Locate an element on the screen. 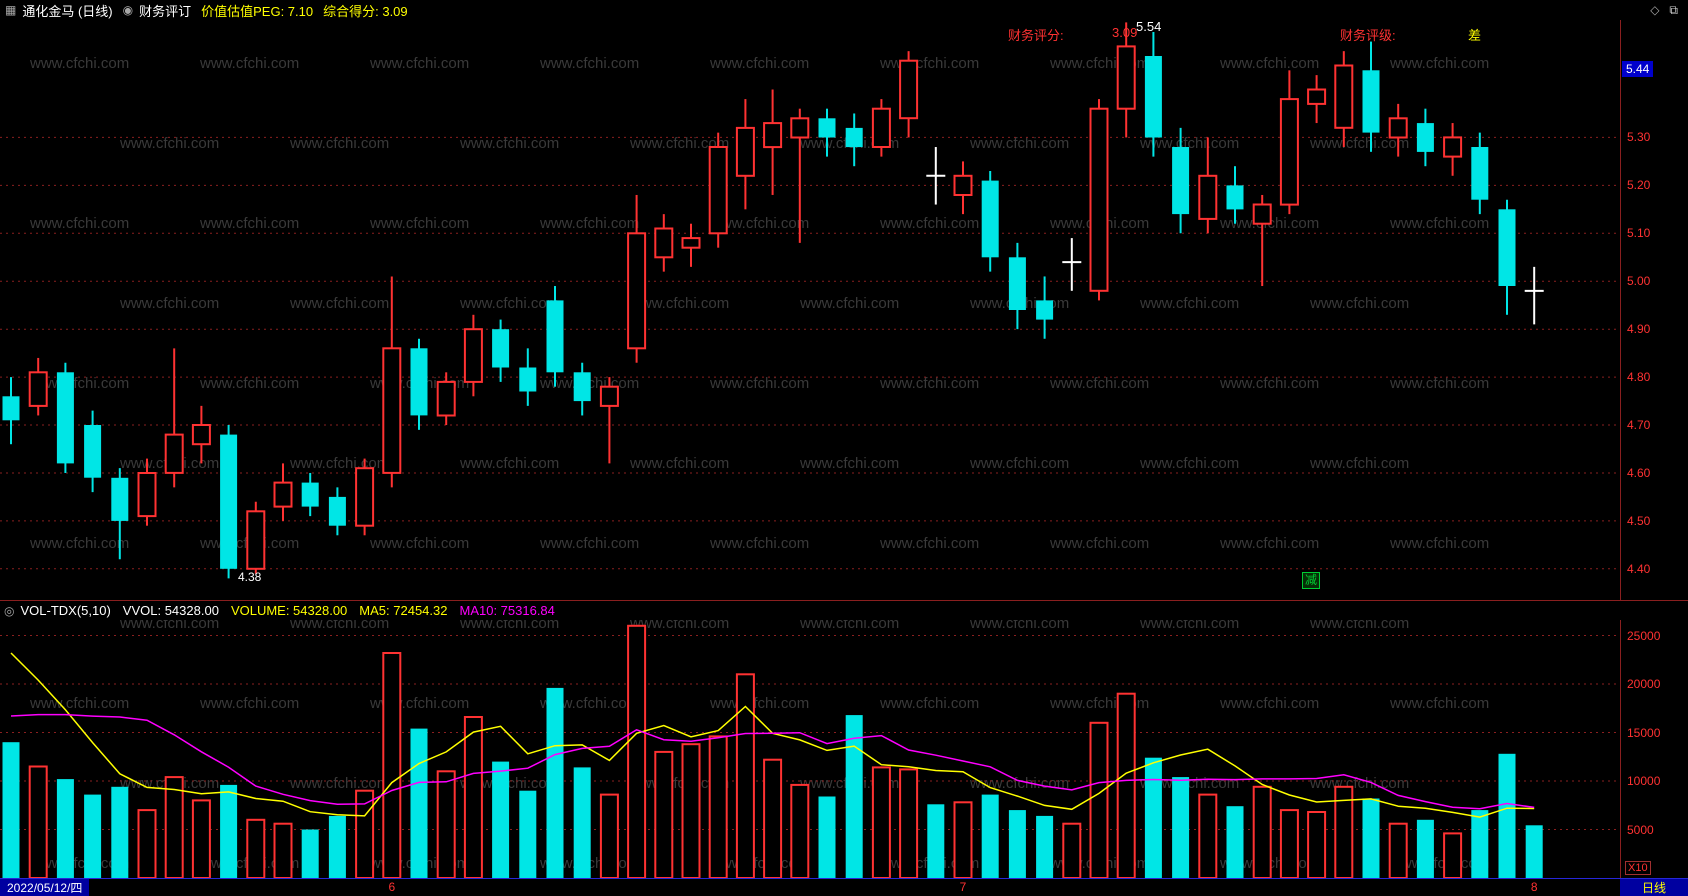  axis-separator-line is located at coordinates (1620, 449).